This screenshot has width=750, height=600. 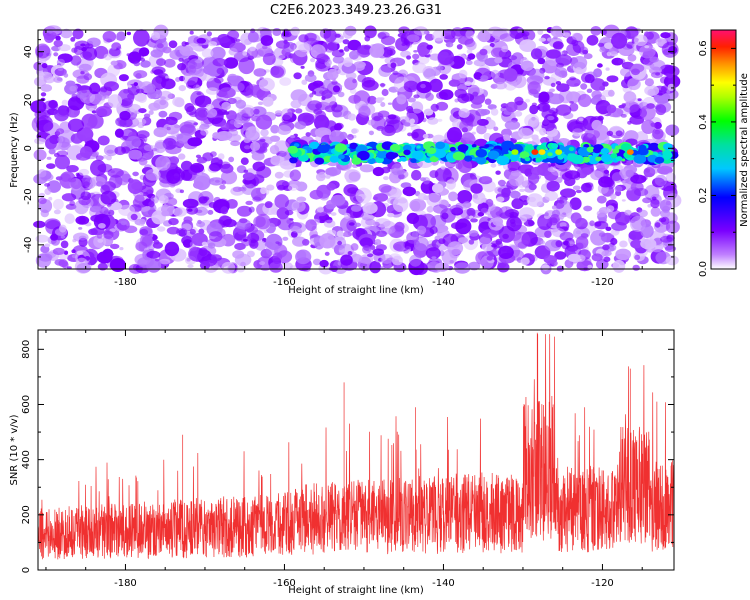 I want to click on y-tick-label: -20, so click(x=28, y=196).